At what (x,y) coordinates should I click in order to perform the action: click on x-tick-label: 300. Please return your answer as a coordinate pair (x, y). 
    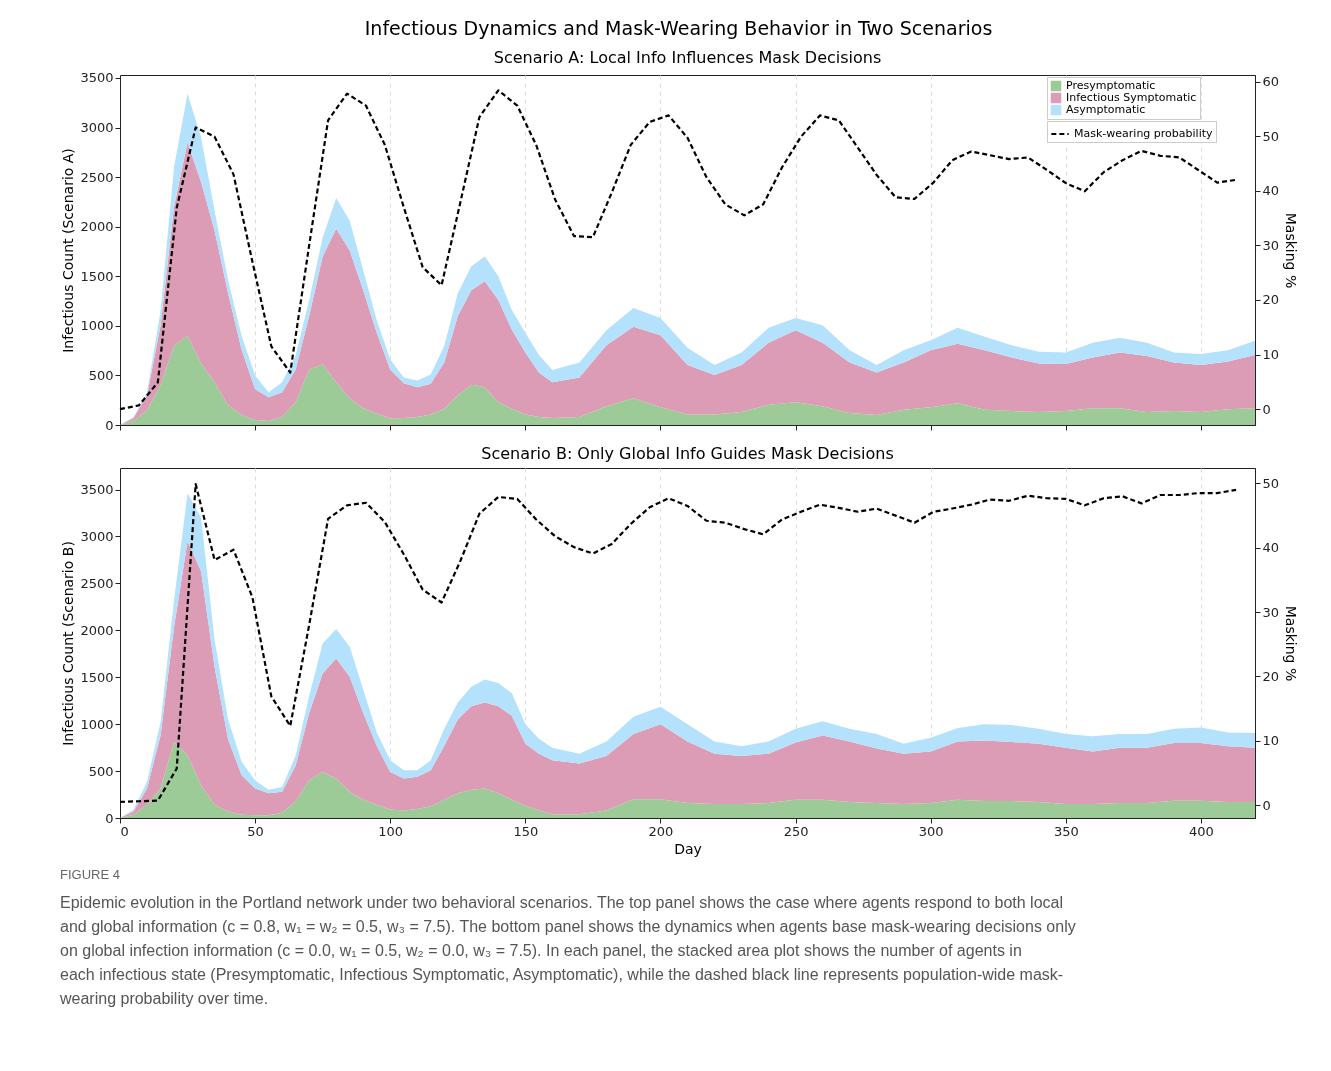
    Looking at the image, I should click on (931, 831).